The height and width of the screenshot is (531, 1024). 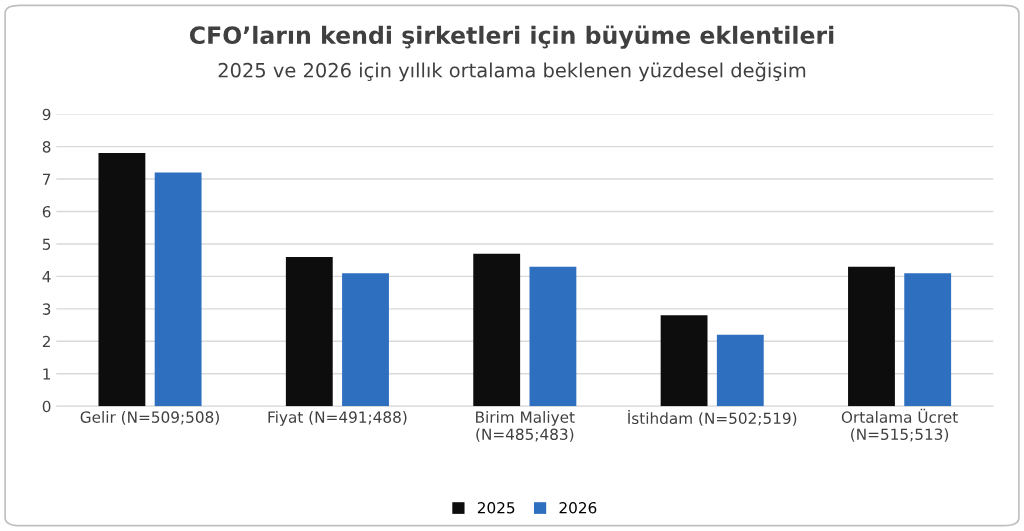 What do you see at coordinates (496, 508) in the screenshot?
I see `legend-label: 2025` at bounding box center [496, 508].